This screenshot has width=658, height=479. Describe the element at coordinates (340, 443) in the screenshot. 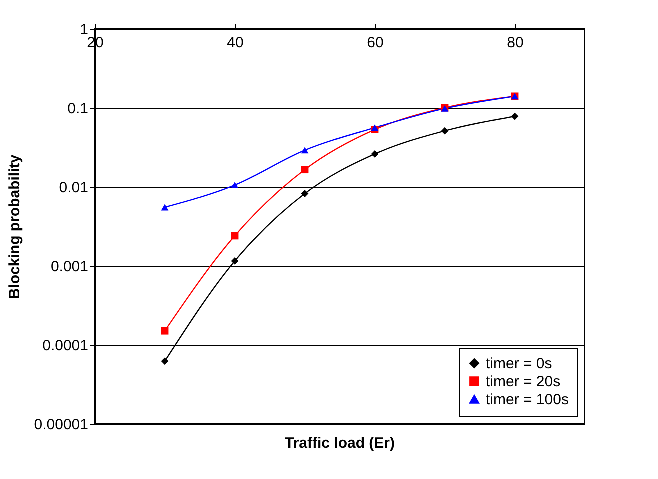

I see `x-axis-title: Traffic load (Er)` at that location.